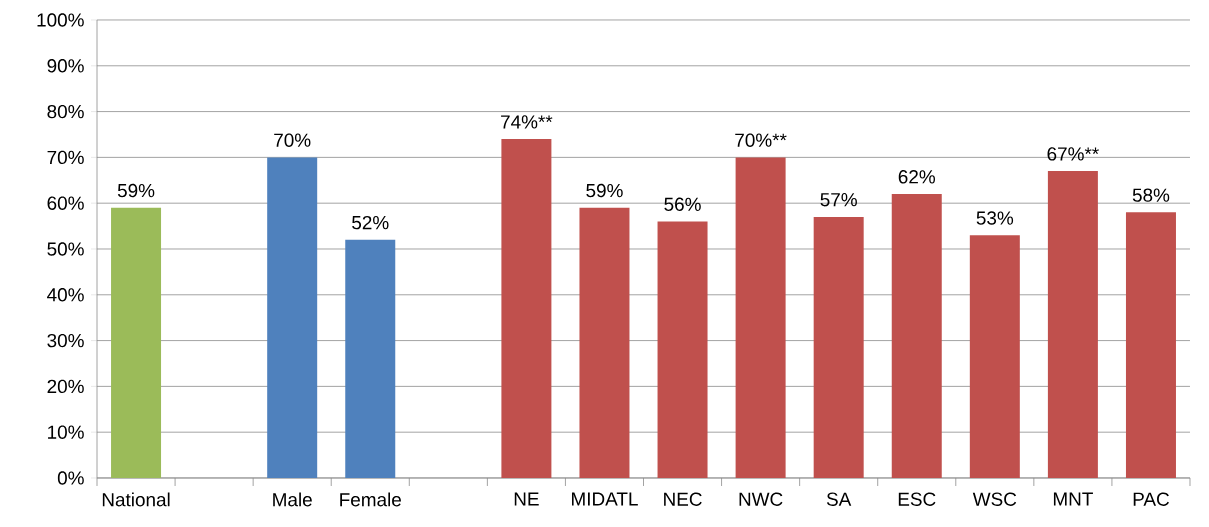 The width and height of the screenshot is (1209, 527). I want to click on x-tick-label: MIDATL, so click(605, 499).